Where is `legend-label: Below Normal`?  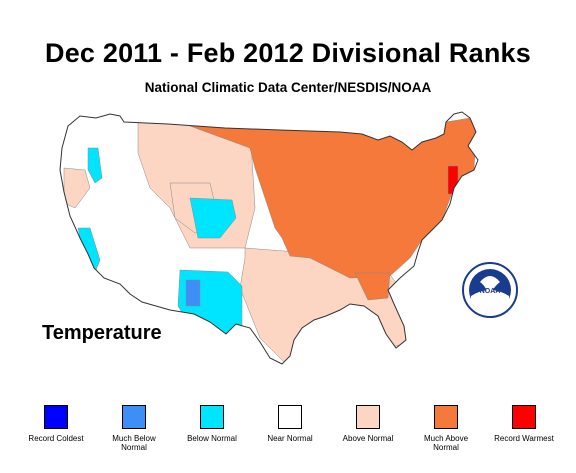 legend-label: Below Normal is located at coordinates (212, 438).